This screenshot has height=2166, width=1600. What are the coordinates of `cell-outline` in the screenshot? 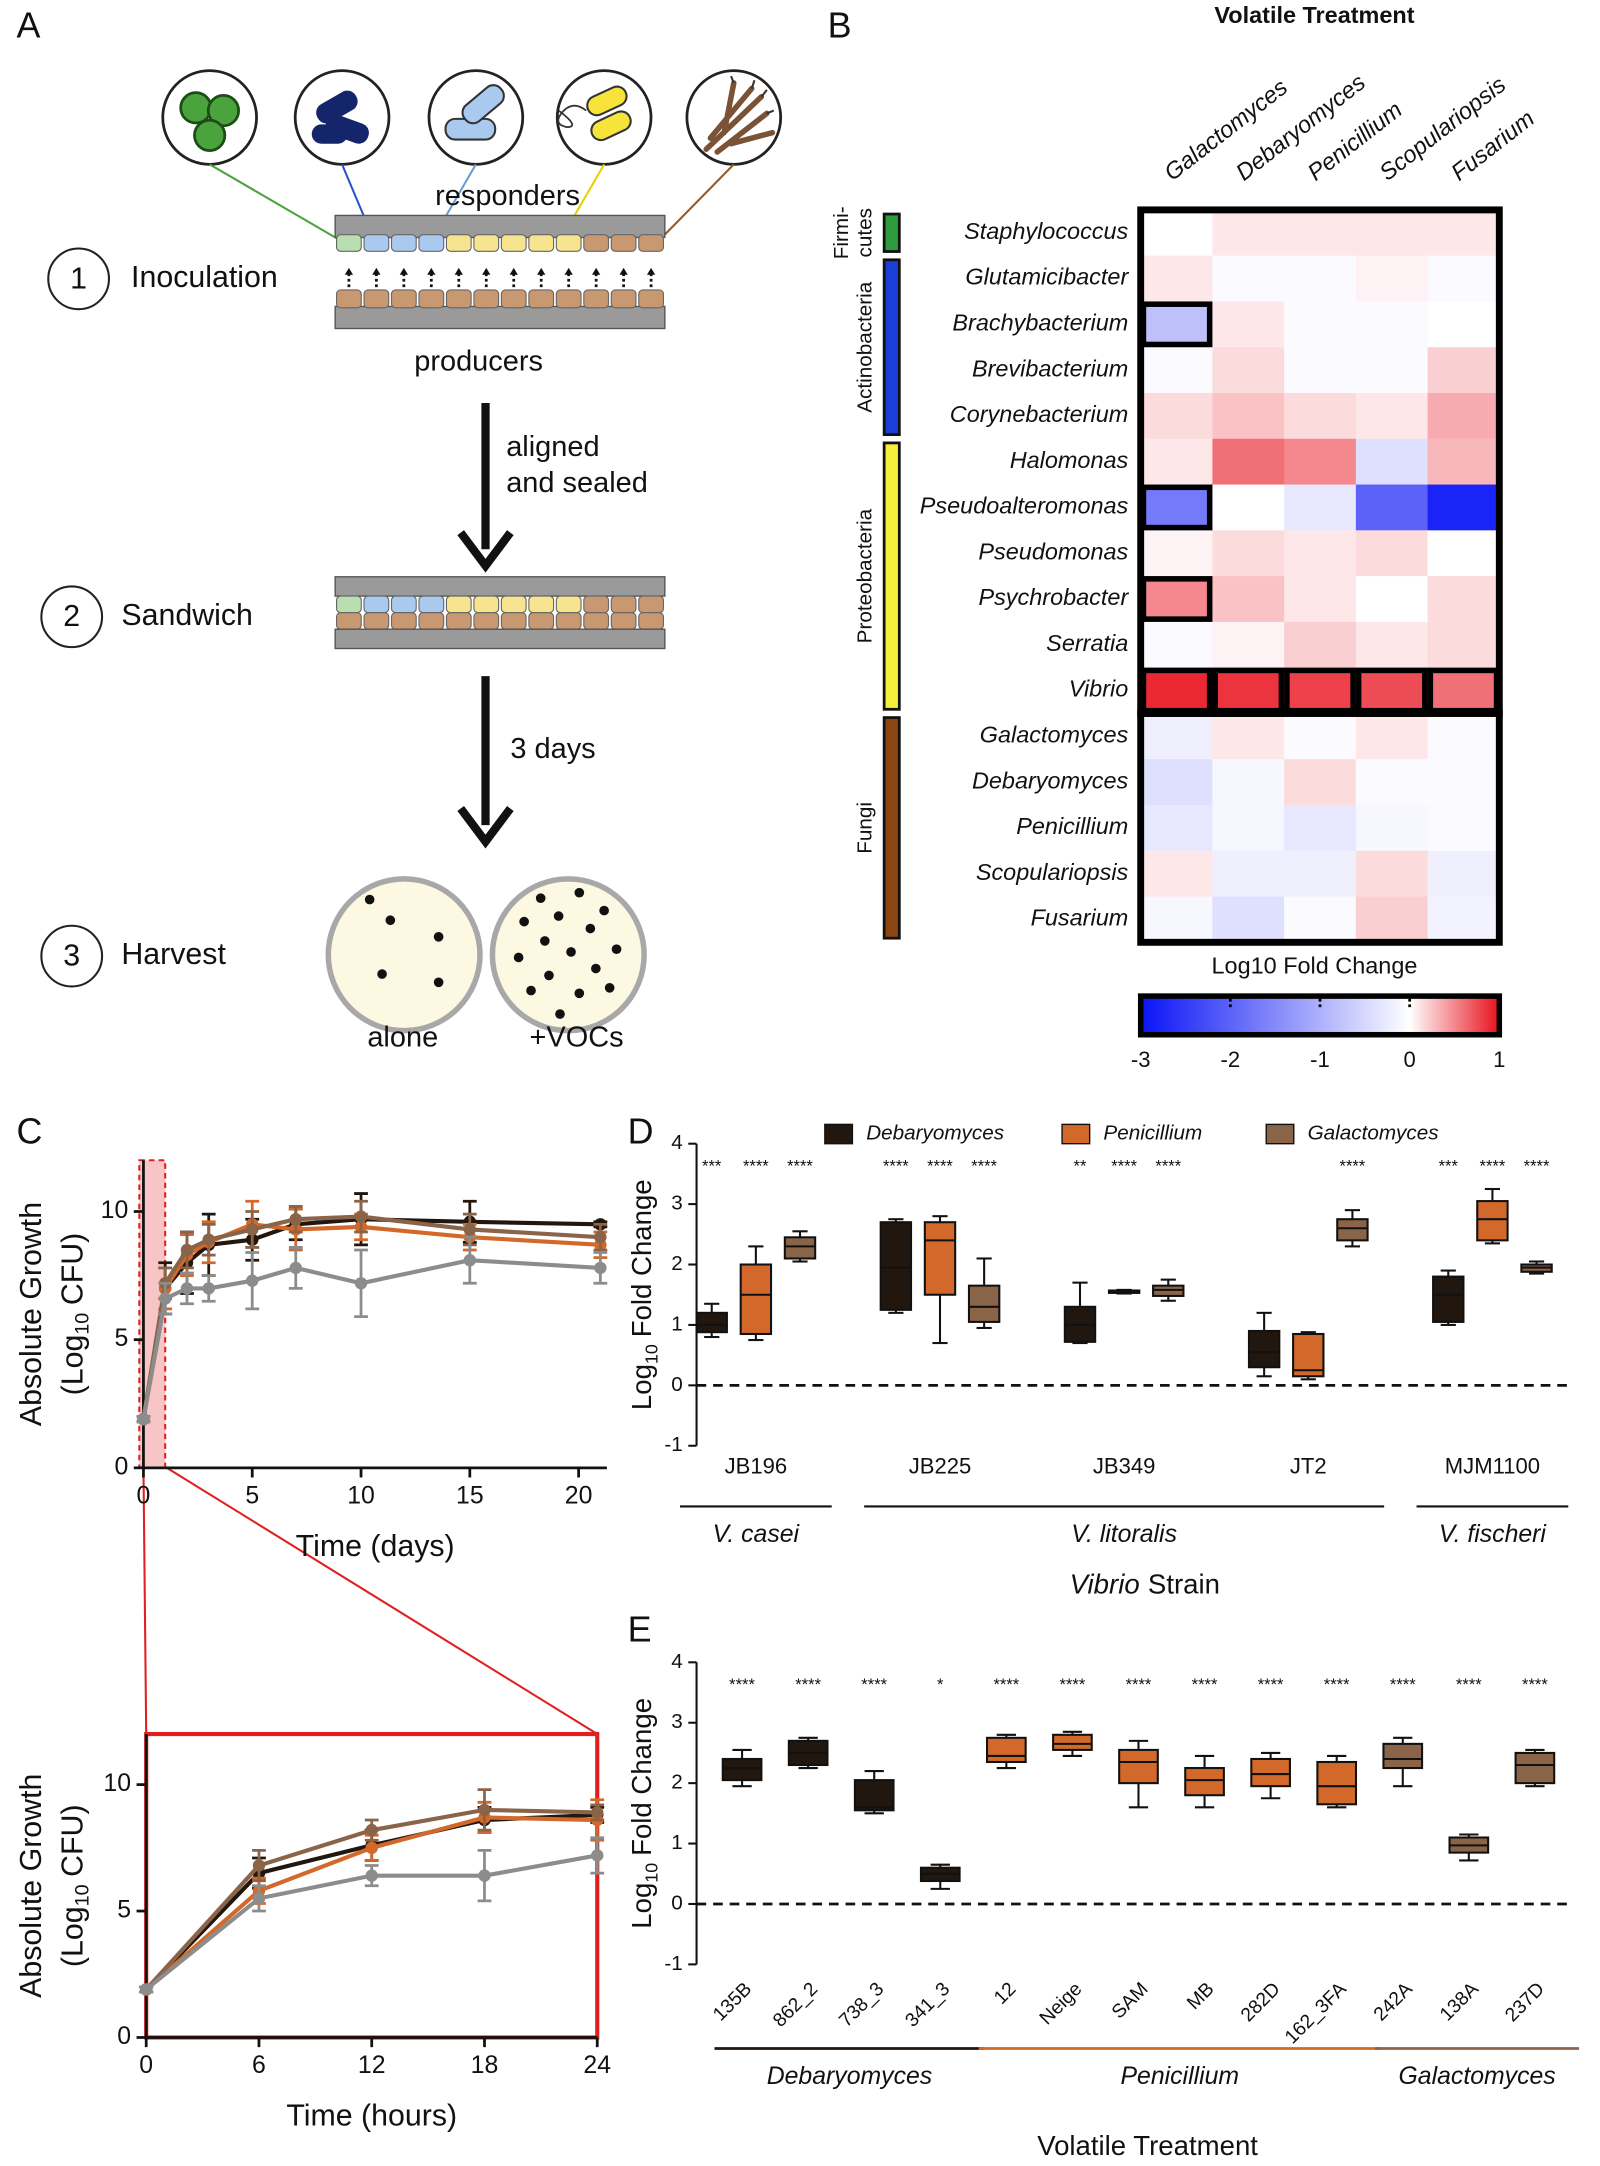 It's located at (1176, 599).